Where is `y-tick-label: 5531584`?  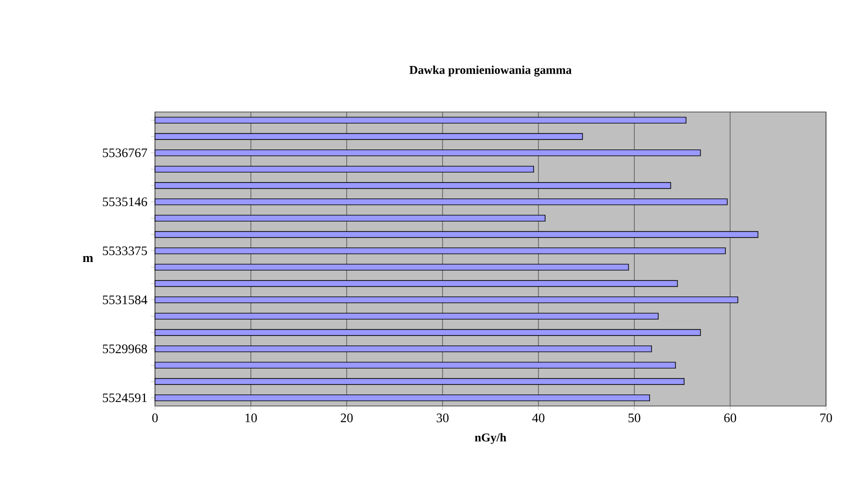 y-tick-label: 5531584 is located at coordinates (125, 299).